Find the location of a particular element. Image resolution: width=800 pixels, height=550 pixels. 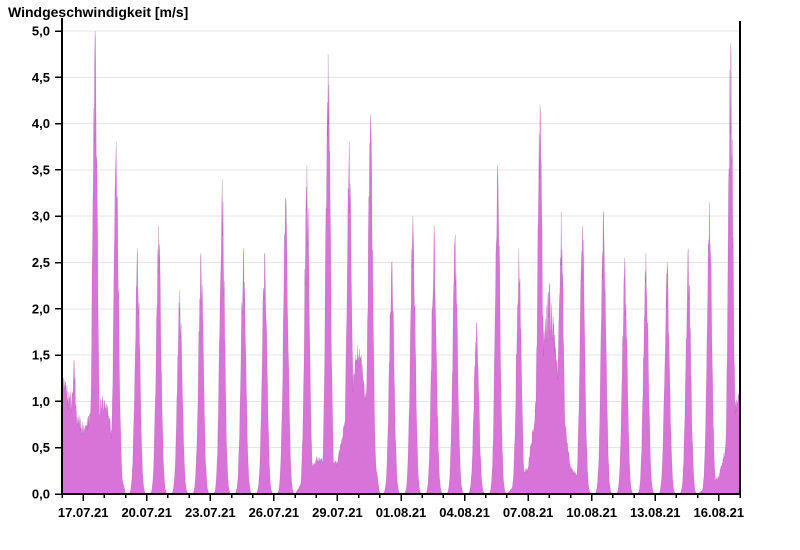

x-tick-label: 26.07.21 is located at coordinates (274, 512).